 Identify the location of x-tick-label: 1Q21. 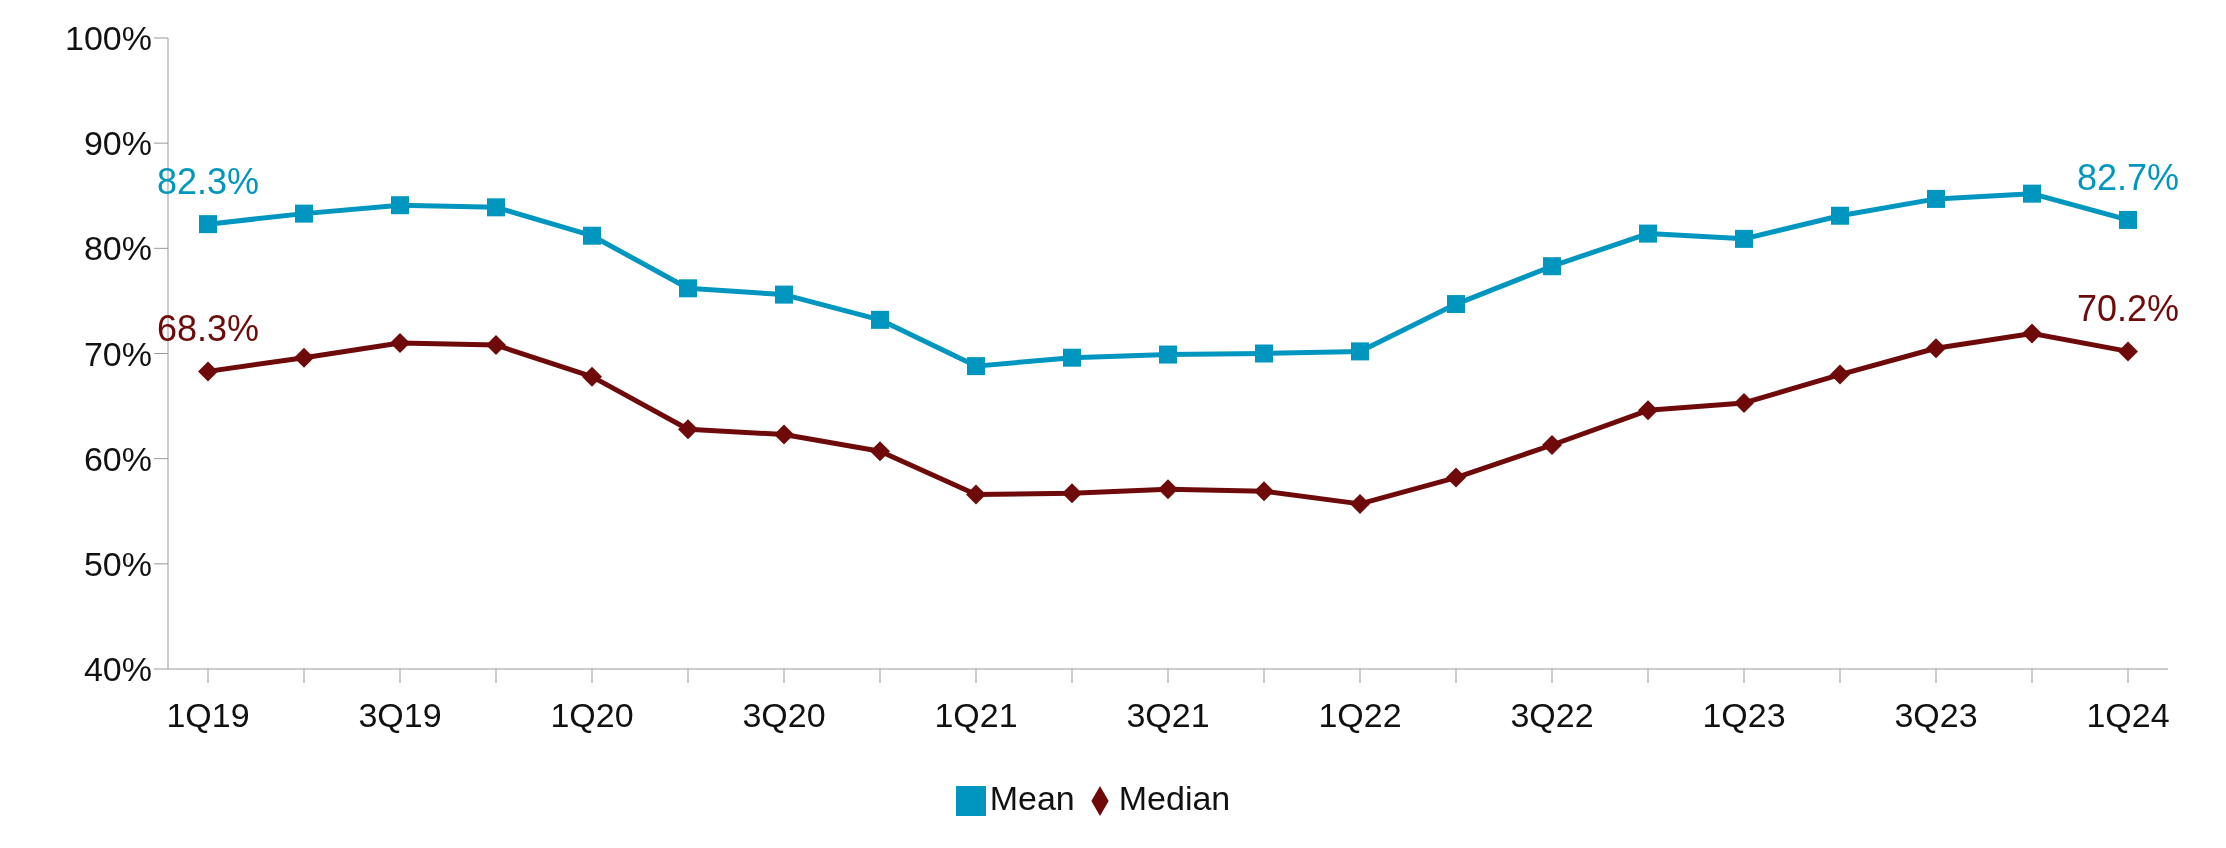
(976, 715).